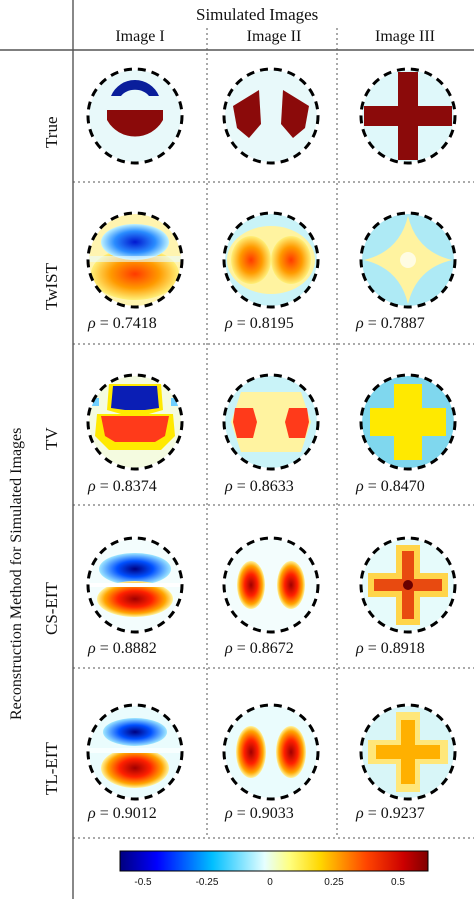 The image size is (474, 899). Describe the element at coordinates (405, 36) in the screenshot. I see `column-header-image-3: Image III` at that location.